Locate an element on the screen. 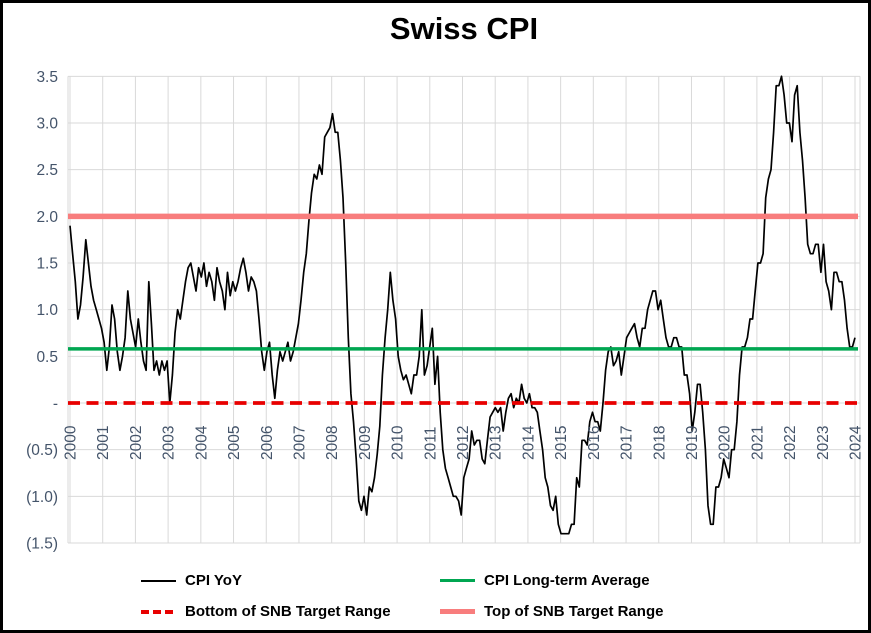 The height and width of the screenshot is (633, 871). legend-label: Bottom of SNB Target Range is located at coordinates (288, 611).